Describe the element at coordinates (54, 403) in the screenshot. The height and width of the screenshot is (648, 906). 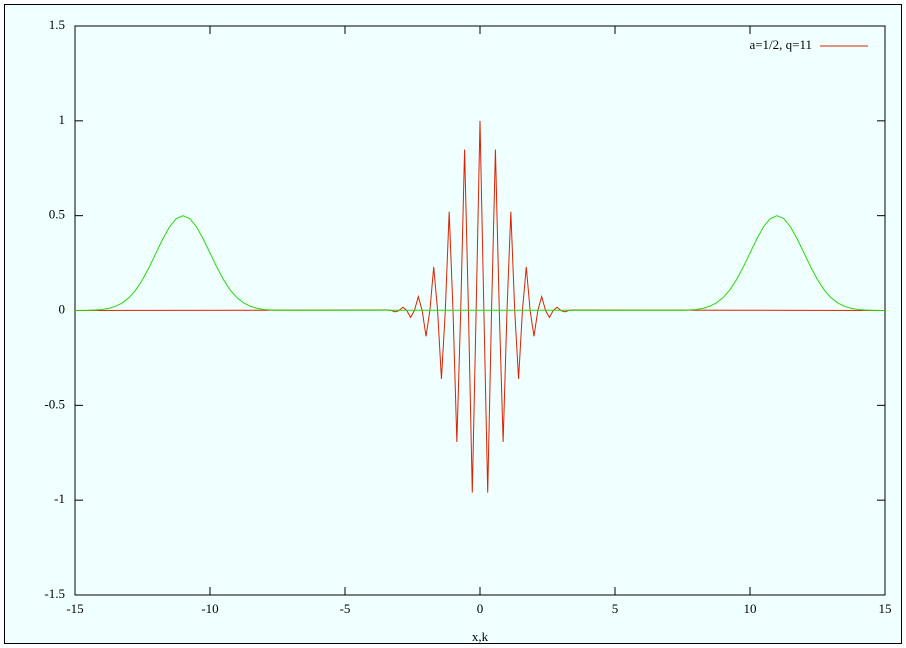
I see `y-tick-label: -0.5` at that location.